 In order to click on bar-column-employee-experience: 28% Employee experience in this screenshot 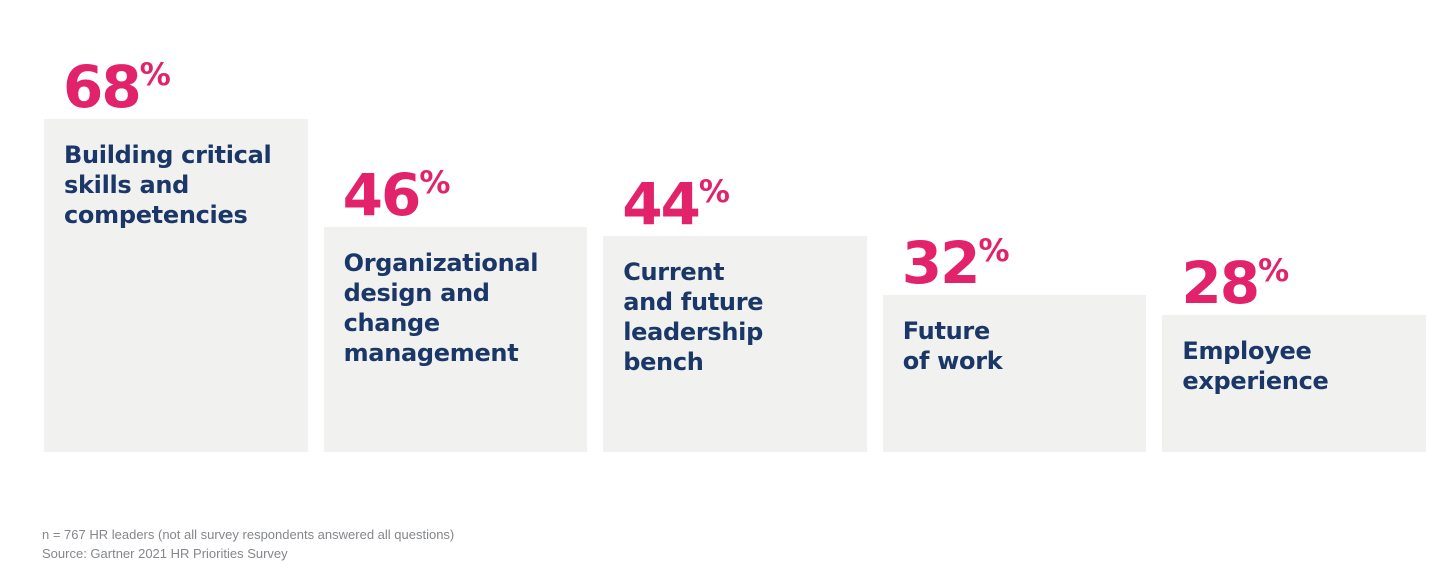, I will do `click(1294, 353)`.